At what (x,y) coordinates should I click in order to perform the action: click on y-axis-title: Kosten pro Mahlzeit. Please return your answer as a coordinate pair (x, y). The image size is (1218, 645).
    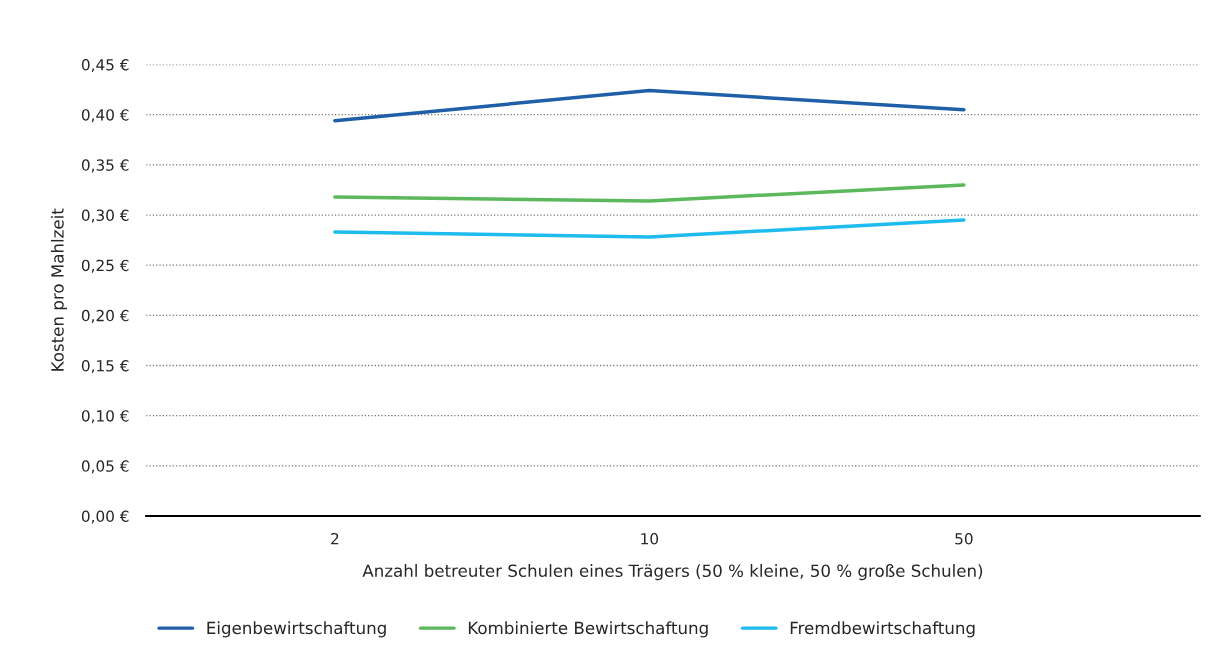
    Looking at the image, I should click on (59, 289).